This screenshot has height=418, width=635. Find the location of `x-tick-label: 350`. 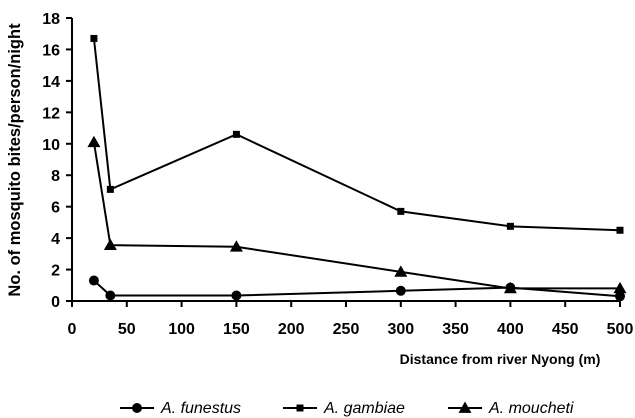

x-tick-label: 350 is located at coordinates (455, 329).